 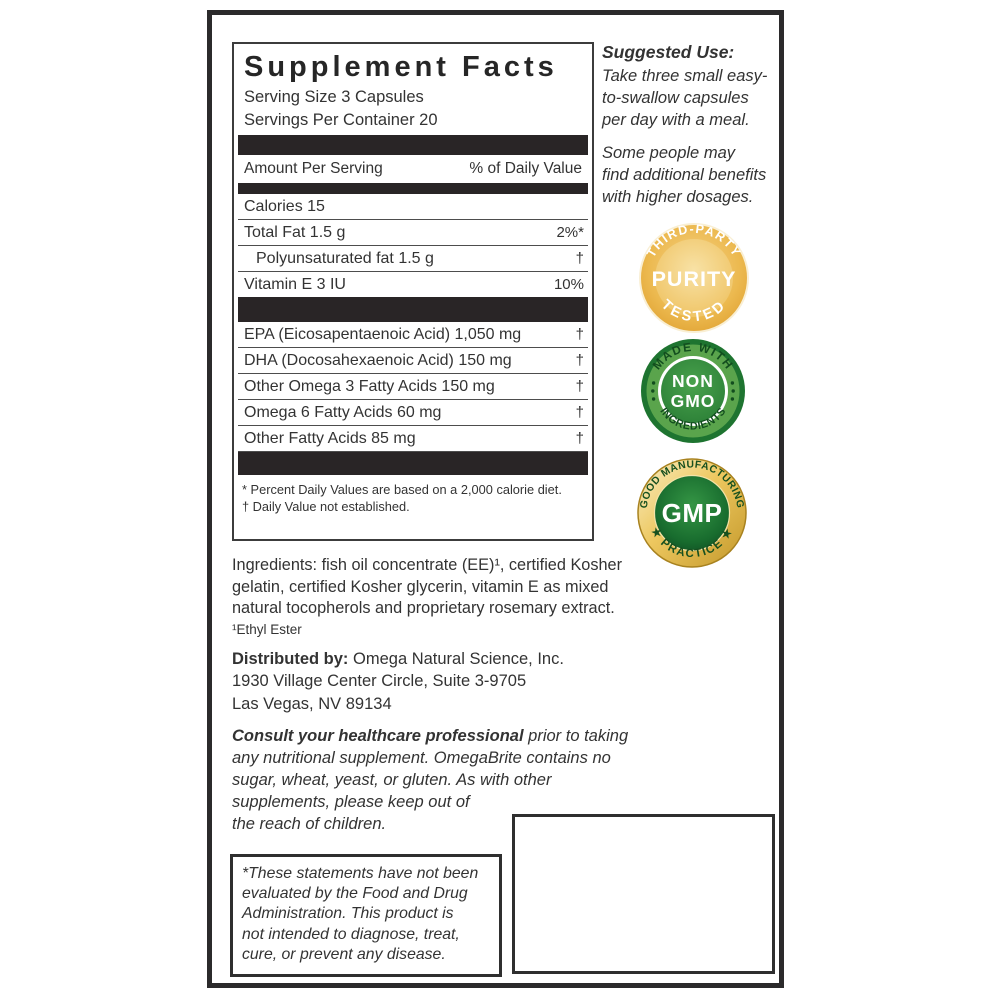 I want to click on nutrient-row-polyunsaturated-fat: Polyunsaturated fat 1.5 g †, so click(x=413, y=259).